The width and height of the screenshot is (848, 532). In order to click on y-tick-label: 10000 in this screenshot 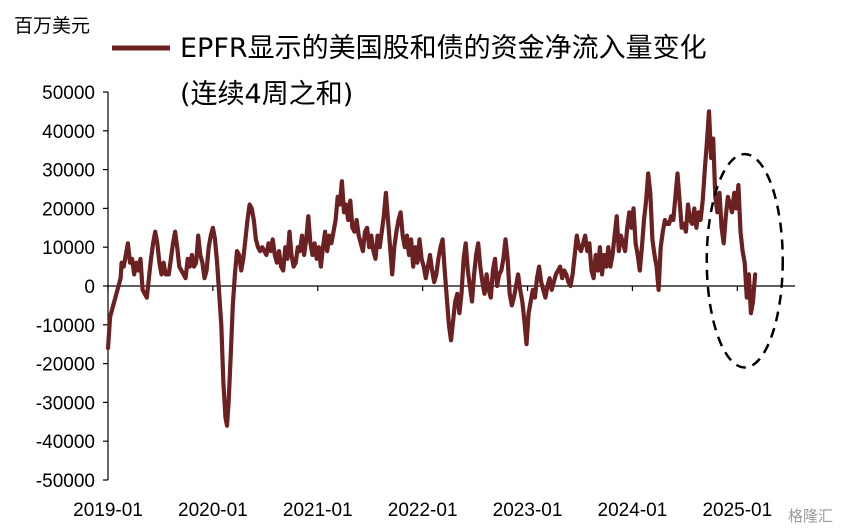, I will do `click(68, 248)`.